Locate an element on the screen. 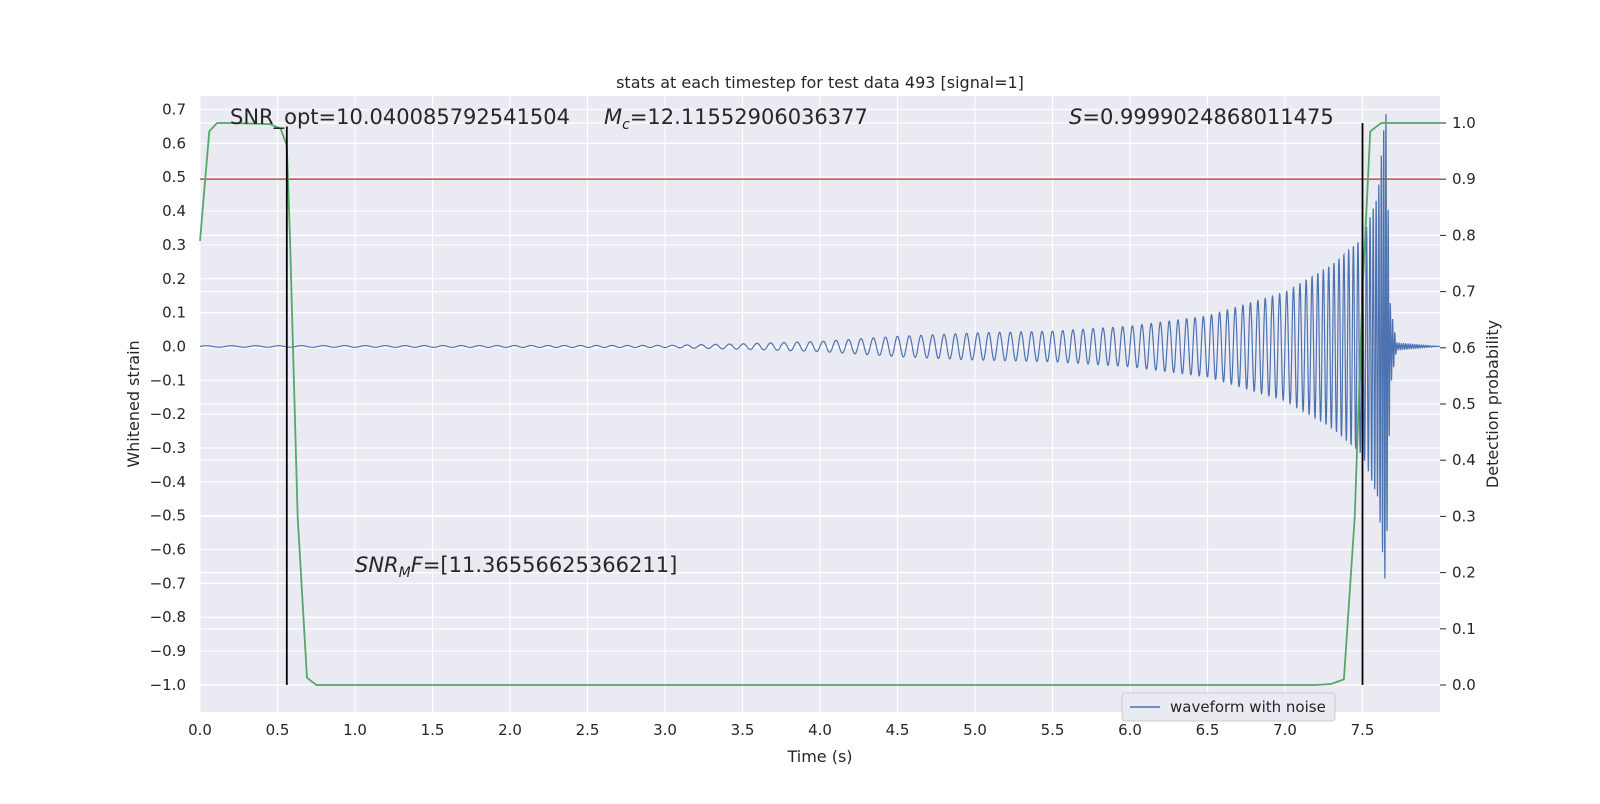  annotation-snr-mf: SNRMF=[11.36556625366211] is located at coordinates (516, 567).